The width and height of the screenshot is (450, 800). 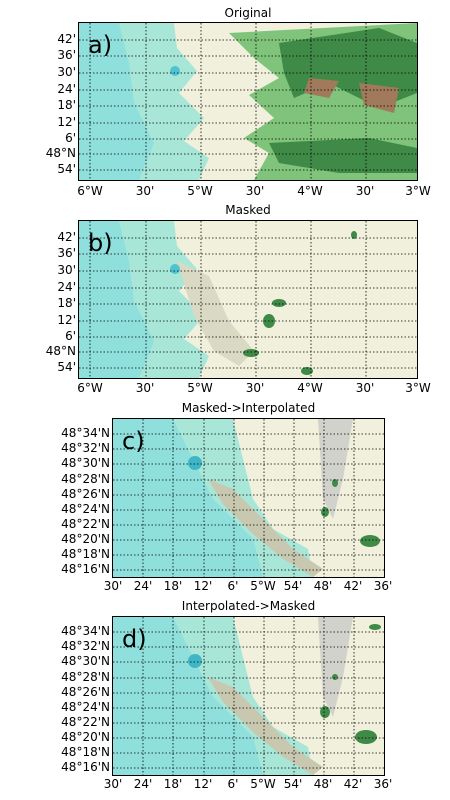 What do you see at coordinates (343, 155) in the screenshot?
I see `dark-green-south` at bounding box center [343, 155].